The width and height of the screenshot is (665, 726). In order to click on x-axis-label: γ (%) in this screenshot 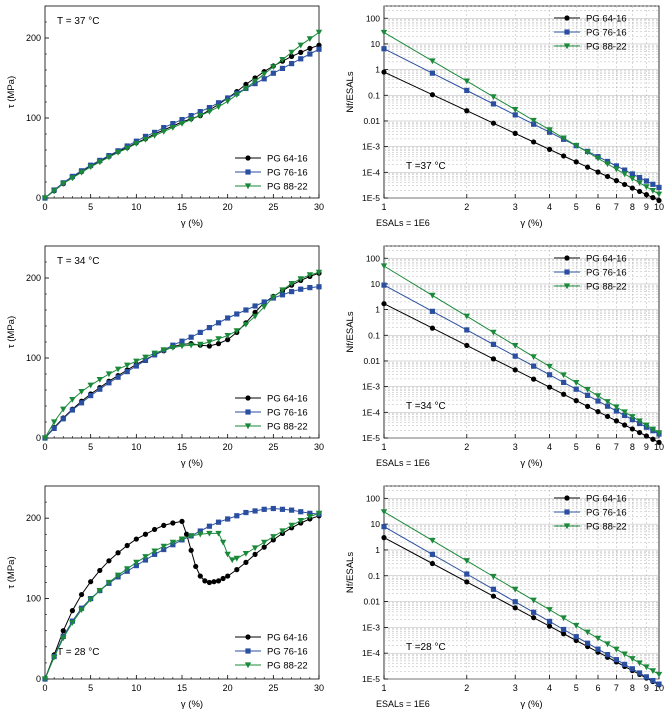, I will do `click(192, 463)`.